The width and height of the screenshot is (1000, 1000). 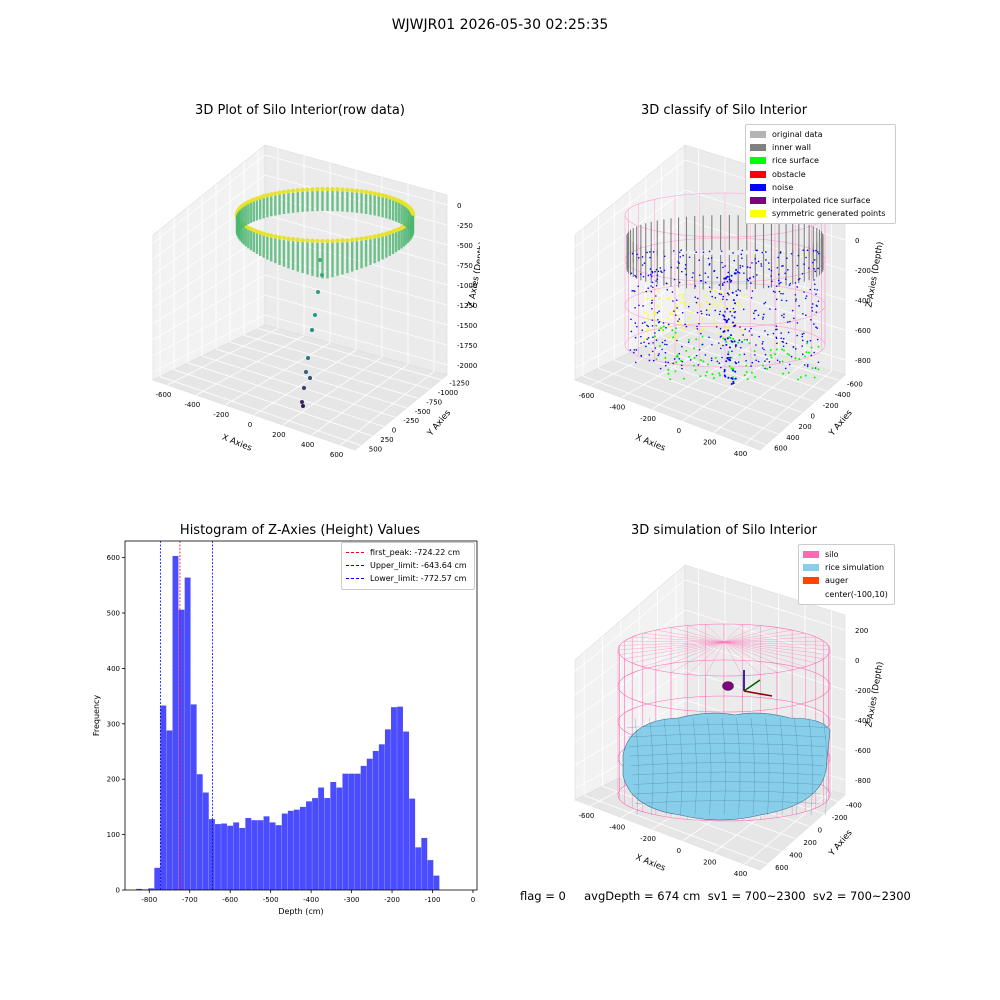 I want to click on sim-axis-arrow, so click(x=758, y=693).